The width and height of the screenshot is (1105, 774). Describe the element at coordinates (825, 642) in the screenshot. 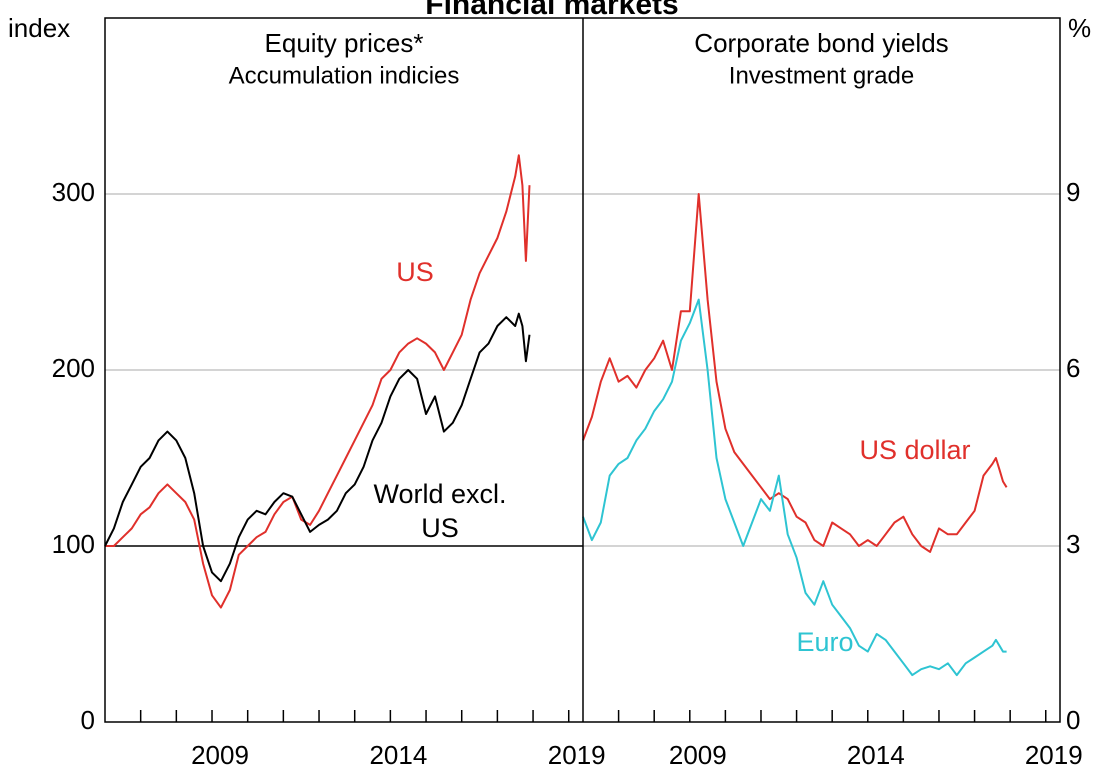

I see `series-label: Euro` at that location.